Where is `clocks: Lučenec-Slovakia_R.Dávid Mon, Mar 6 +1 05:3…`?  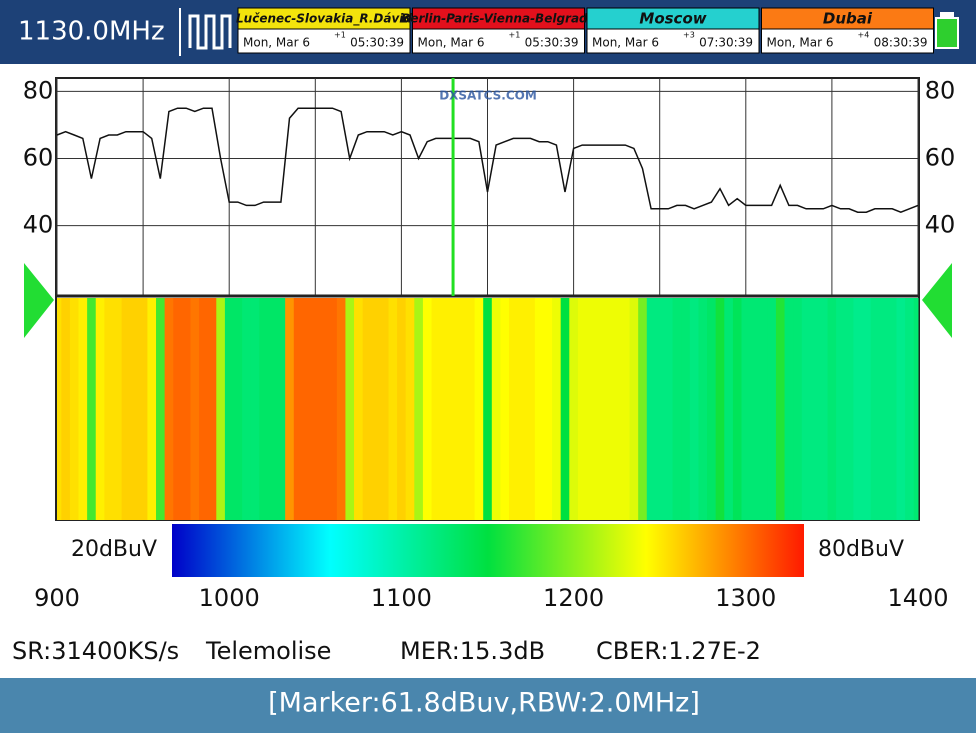
clocks: Lučenec-Slovakia_R.Dávid Mon, Mar 6 +1 05:3… is located at coordinates (585, 30).